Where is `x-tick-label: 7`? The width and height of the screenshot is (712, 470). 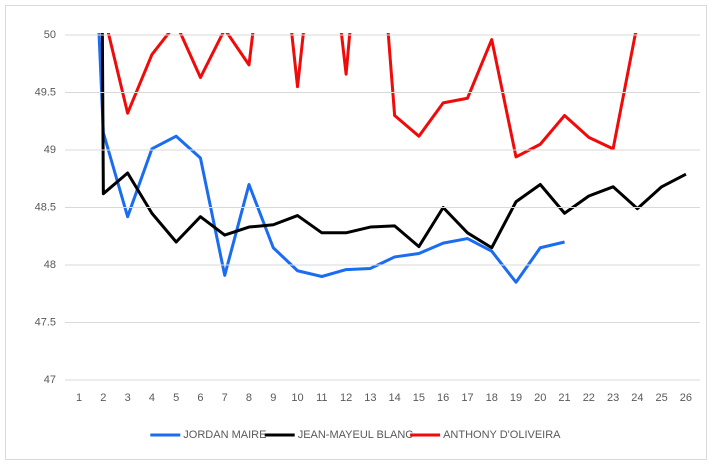
x-tick-label: 7 is located at coordinates (225, 398).